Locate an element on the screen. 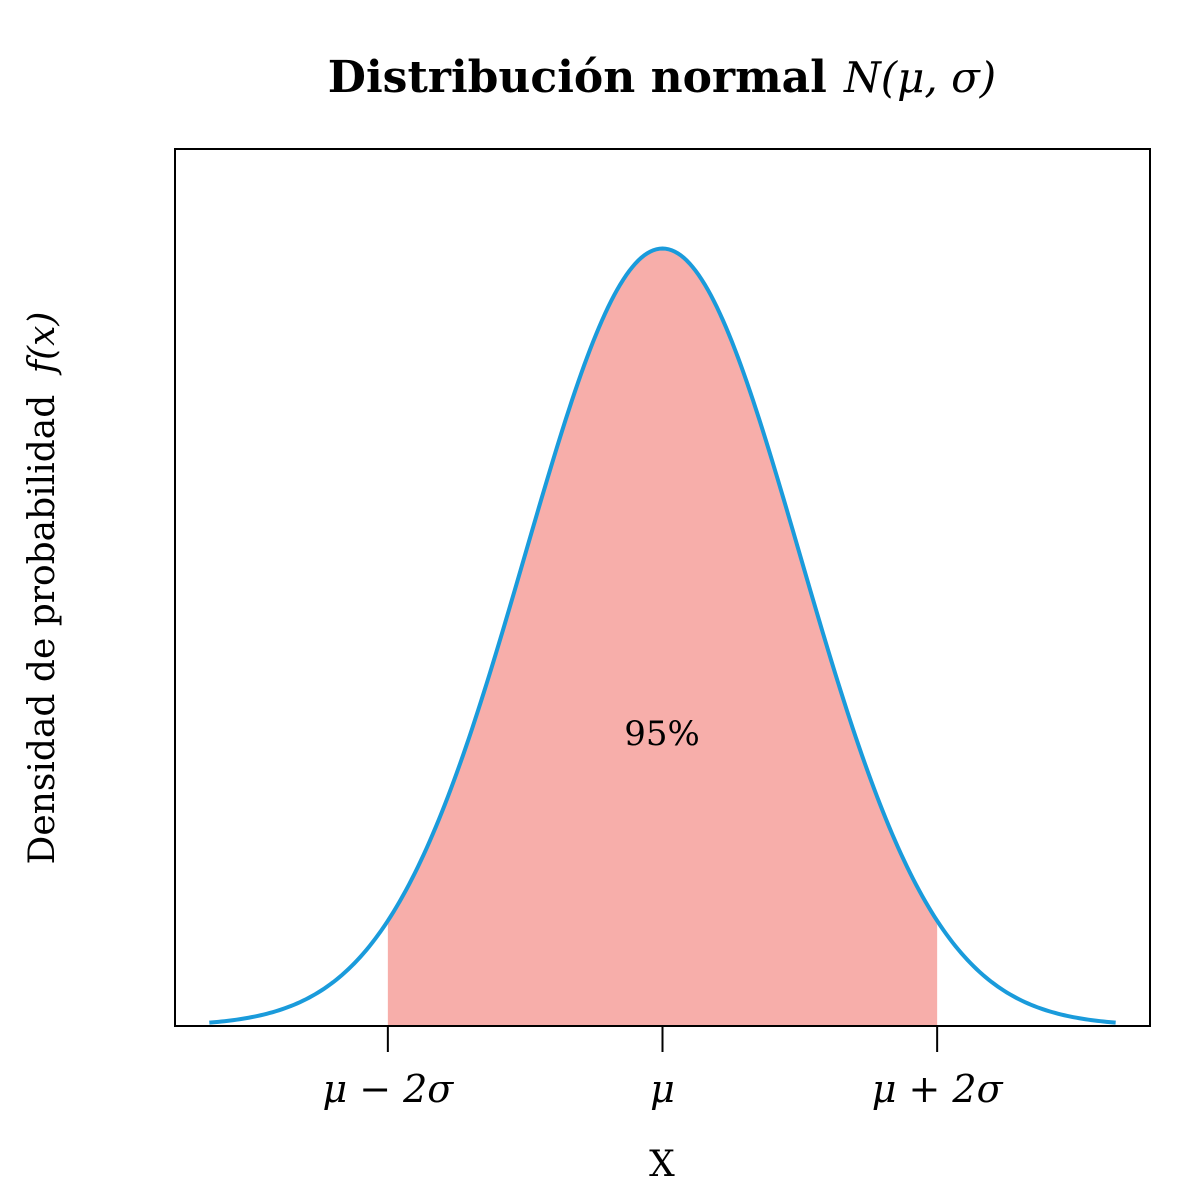  x-axis-ticks: μ − 2σ μ μ + 2σ is located at coordinates (663, 1068).